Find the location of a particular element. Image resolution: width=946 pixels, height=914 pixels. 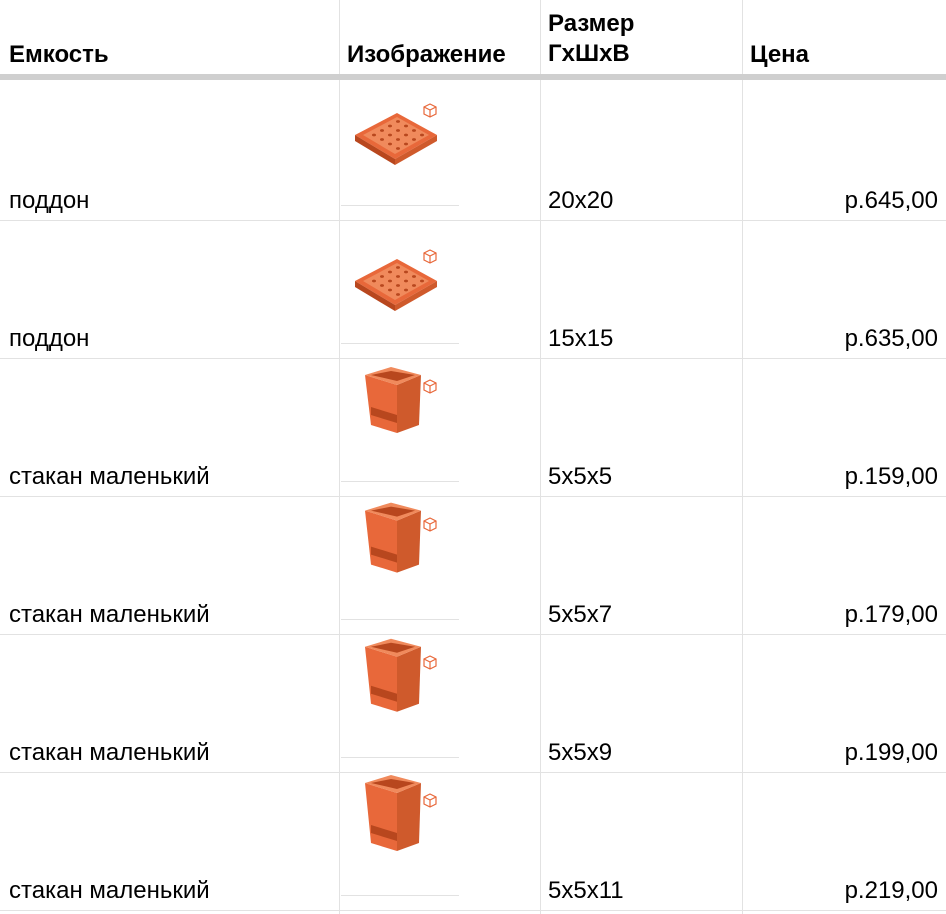

cell-price: р.179,00 is located at coordinates (891, 614).